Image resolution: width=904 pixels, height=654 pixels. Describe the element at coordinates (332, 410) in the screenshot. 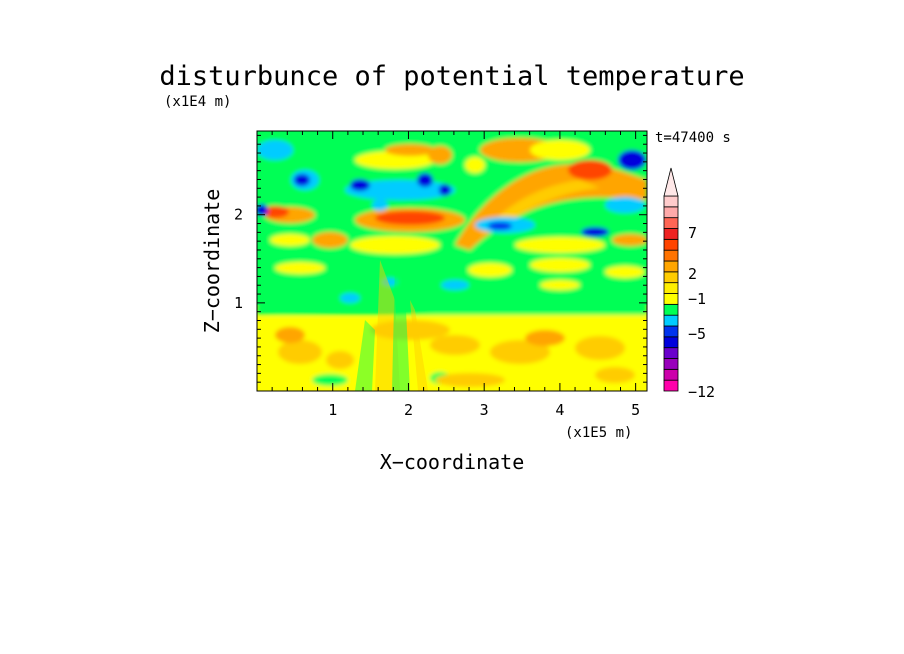

I see `x-tick-label: 1` at that location.